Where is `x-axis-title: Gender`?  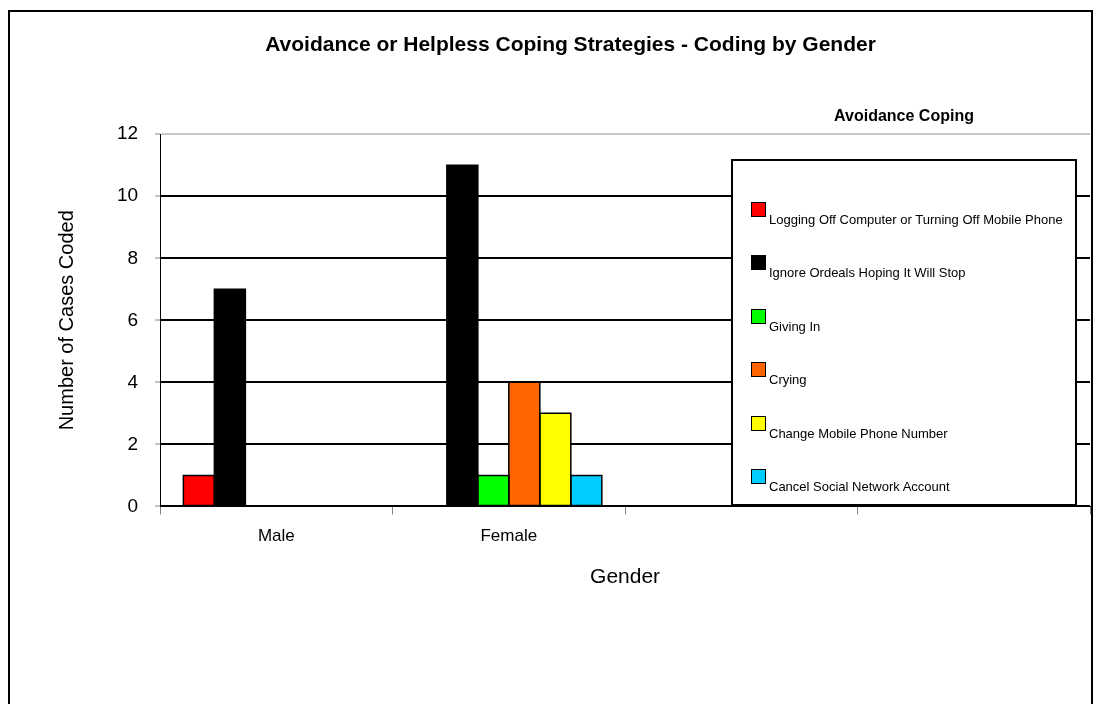 x-axis-title: Gender is located at coordinates (625, 576).